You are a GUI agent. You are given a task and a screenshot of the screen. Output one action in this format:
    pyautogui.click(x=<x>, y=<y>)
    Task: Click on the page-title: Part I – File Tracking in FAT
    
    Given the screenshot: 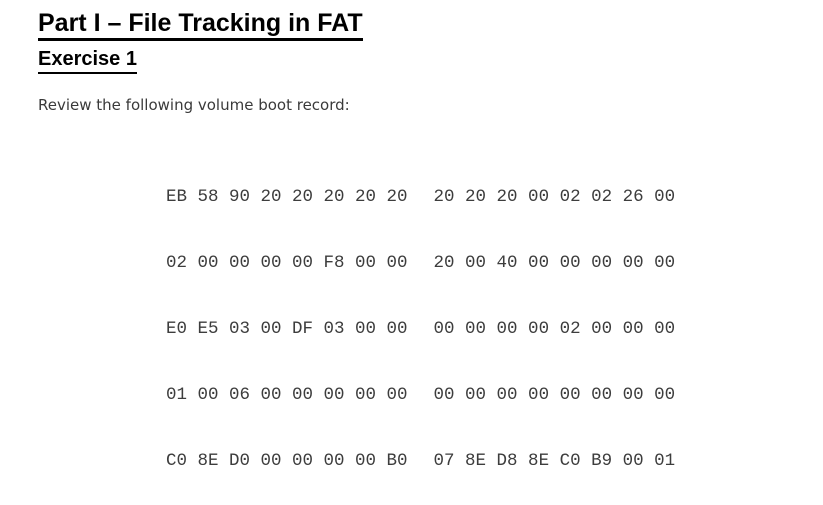 What is the action you would take?
    pyautogui.click(x=430, y=25)
    